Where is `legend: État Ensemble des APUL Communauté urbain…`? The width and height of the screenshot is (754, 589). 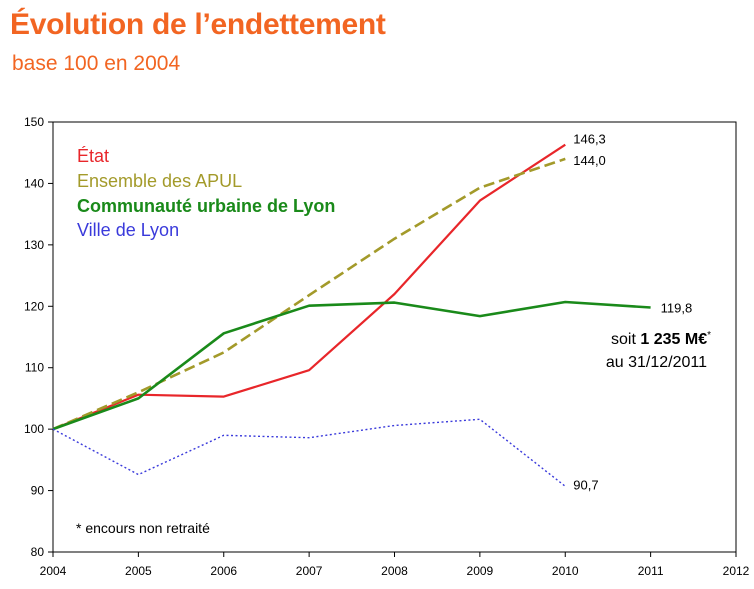
legend: État Ensemble des APUL Communauté urbain… is located at coordinates (206, 193).